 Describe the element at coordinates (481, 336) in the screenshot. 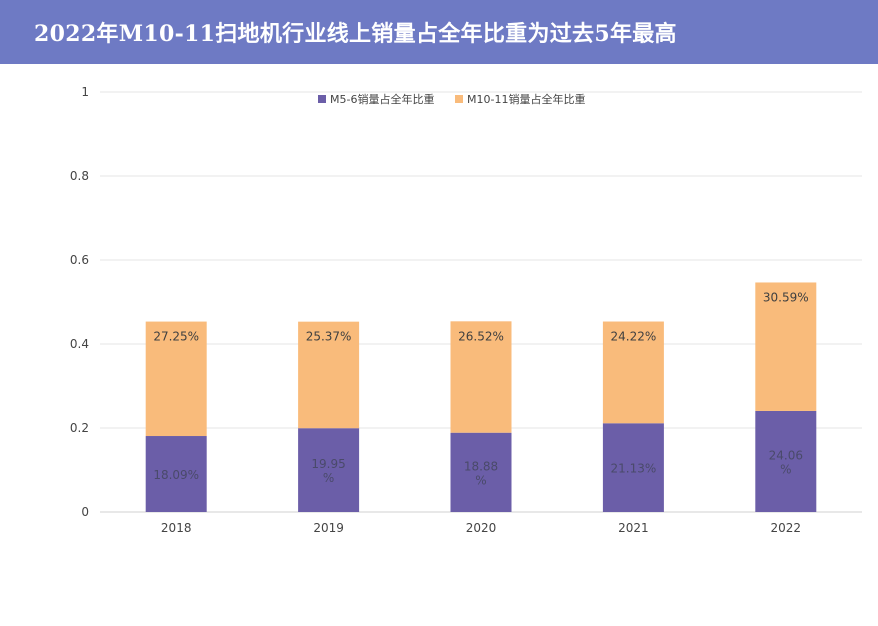

I see `data-label: 26.52%` at that location.